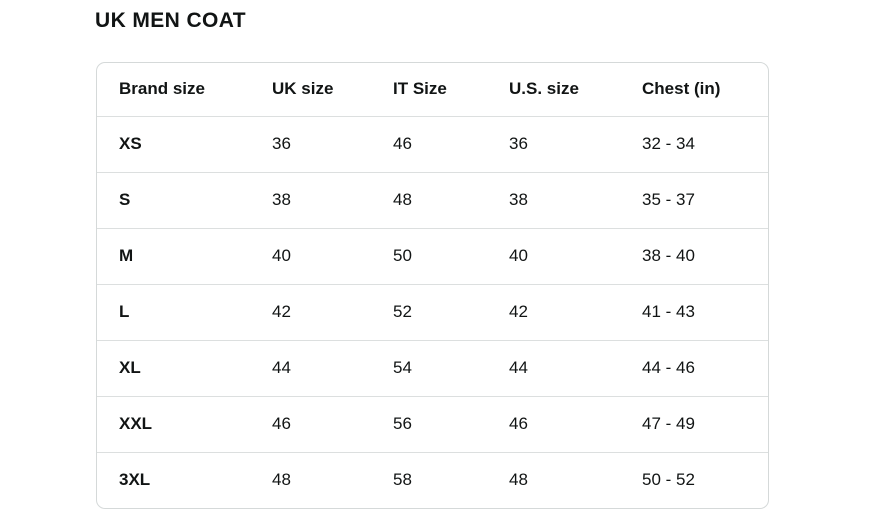 The width and height of the screenshot is (870, 524). Describe the element at coordinates (575, 255) in the screenshot. I see `cell-us-size: 40` at that location.